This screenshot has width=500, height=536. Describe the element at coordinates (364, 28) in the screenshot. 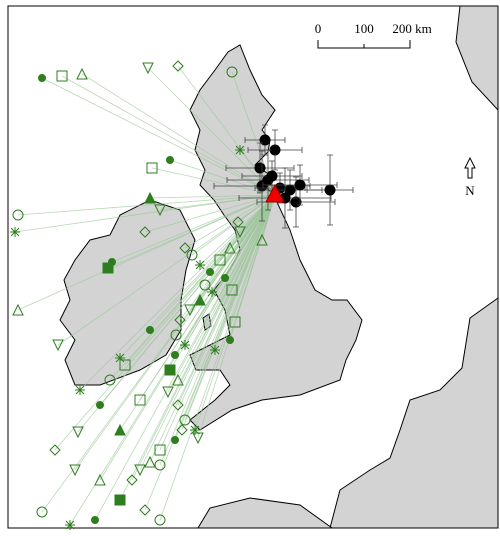

I see `scale-label: 100` at that location.